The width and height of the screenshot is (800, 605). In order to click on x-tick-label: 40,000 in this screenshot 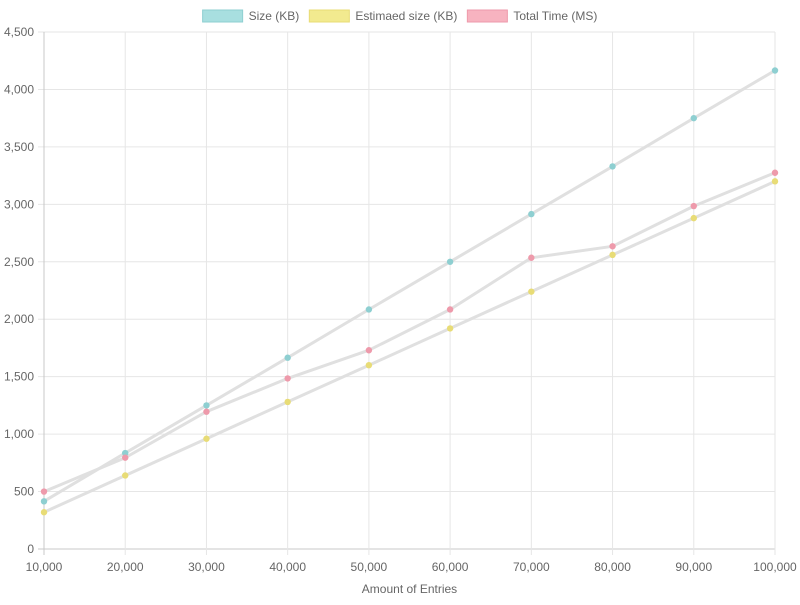, I will do `click(287, 567)`.